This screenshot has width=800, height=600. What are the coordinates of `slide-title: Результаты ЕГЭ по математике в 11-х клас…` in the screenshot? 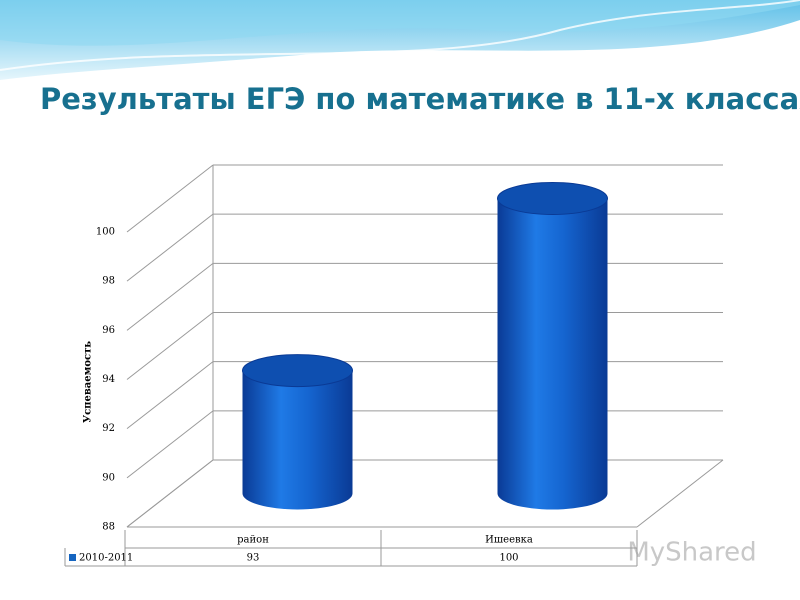 It's located at (420, 99).